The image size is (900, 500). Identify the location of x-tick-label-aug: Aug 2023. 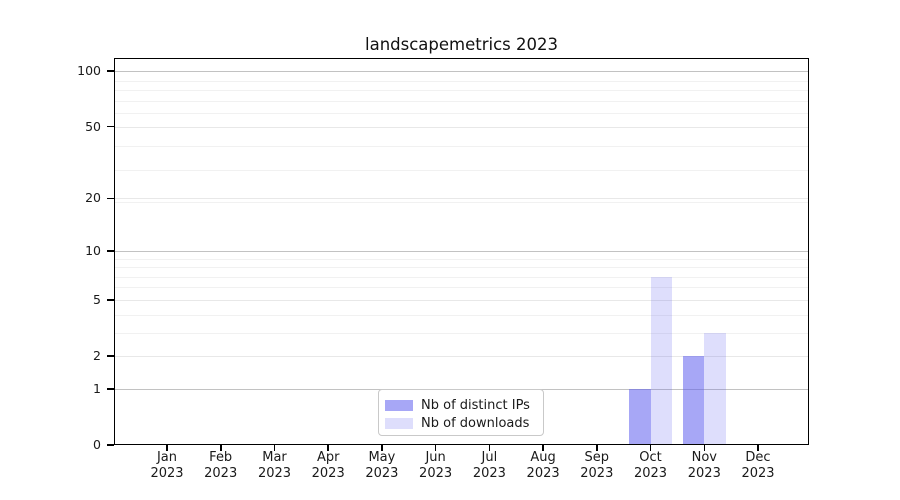
(543, 466).